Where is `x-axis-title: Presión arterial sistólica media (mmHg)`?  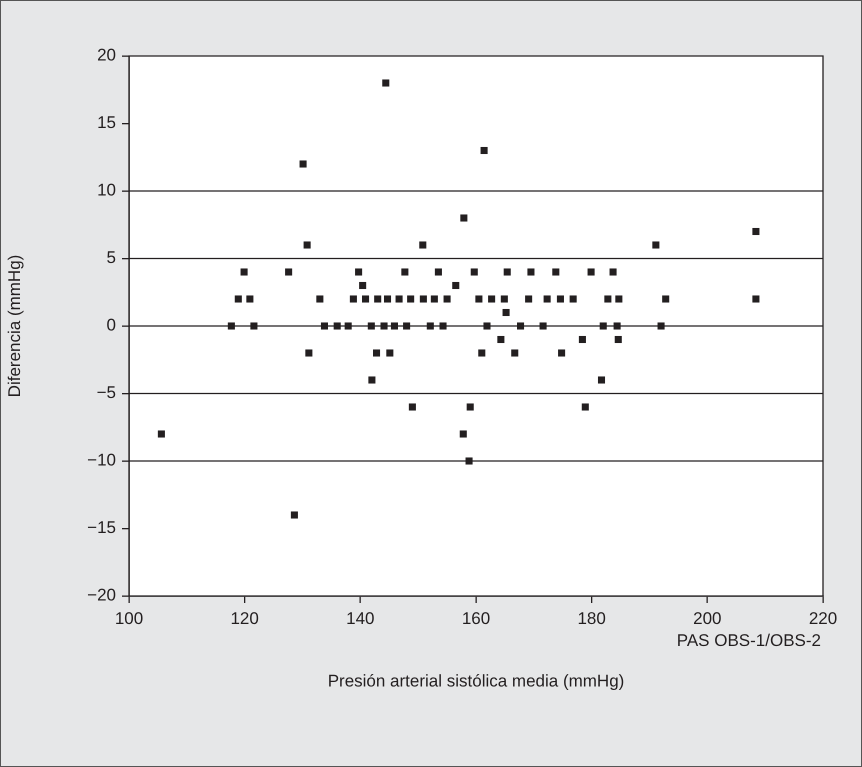 x-axis-title: Presión arterial sistólica media (mmHg) is located at coordinates (476, 680).